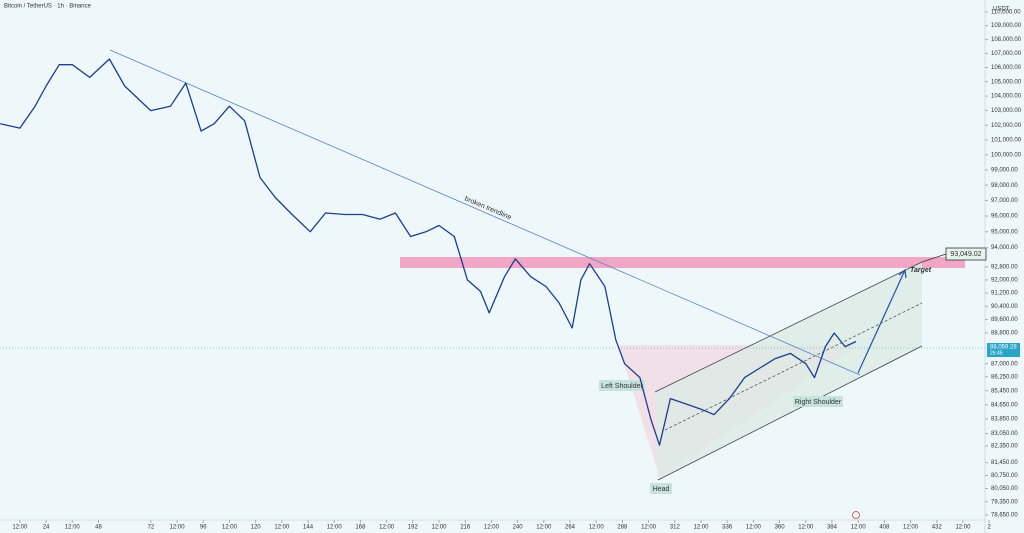 This screenshot has width=1024, height=533. What do you see at coordinates (902, 273) in the screenshot?
I see `arrow-head` at bounding box center [902, 273].